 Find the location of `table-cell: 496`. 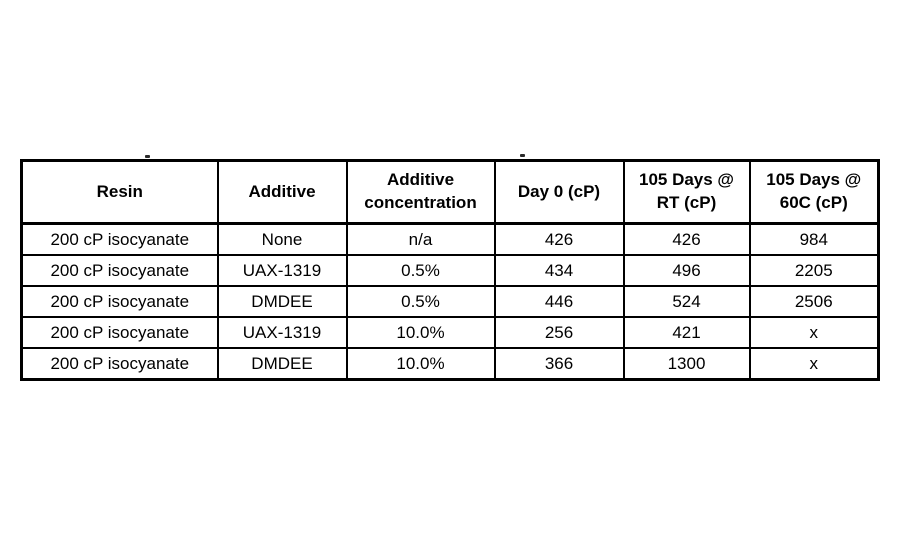

table-cell: 496 is located at coordinates (686, 270).